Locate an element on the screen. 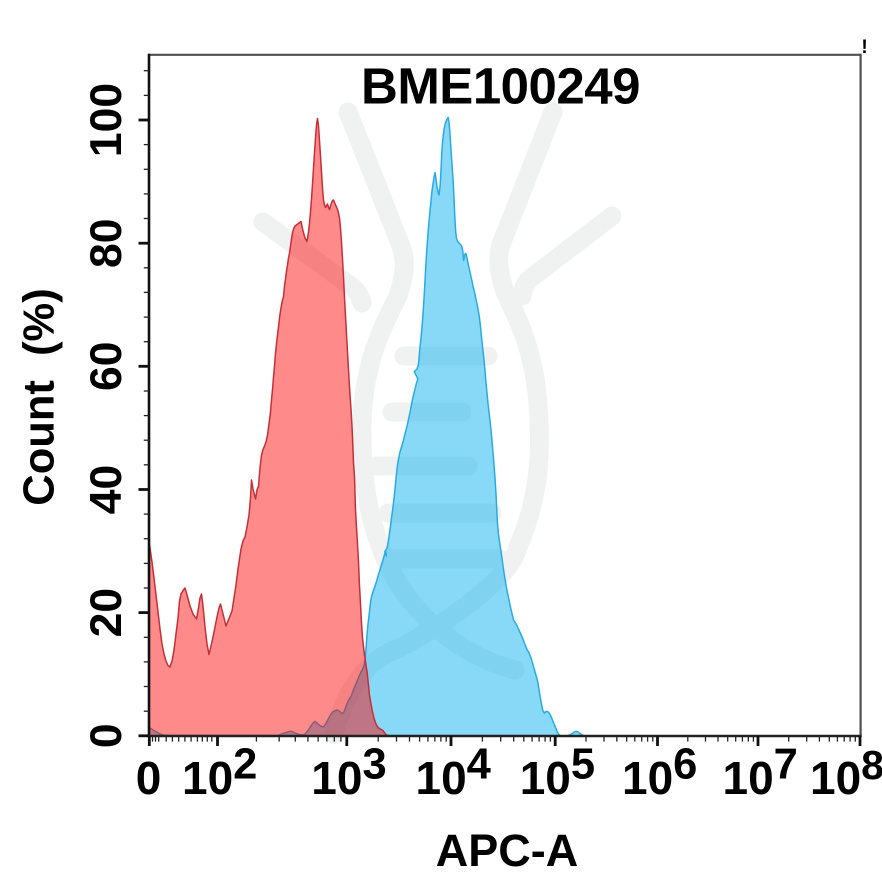 Image resolution: width=882 pixels, height=886 pixels. svg-text: BME100249 is located at coordinates (500, 86).